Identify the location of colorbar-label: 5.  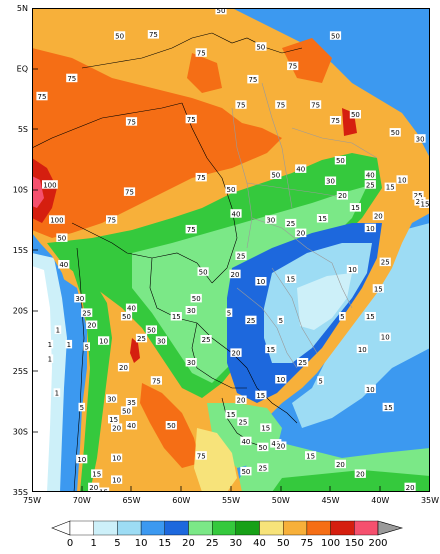
(117, 543).